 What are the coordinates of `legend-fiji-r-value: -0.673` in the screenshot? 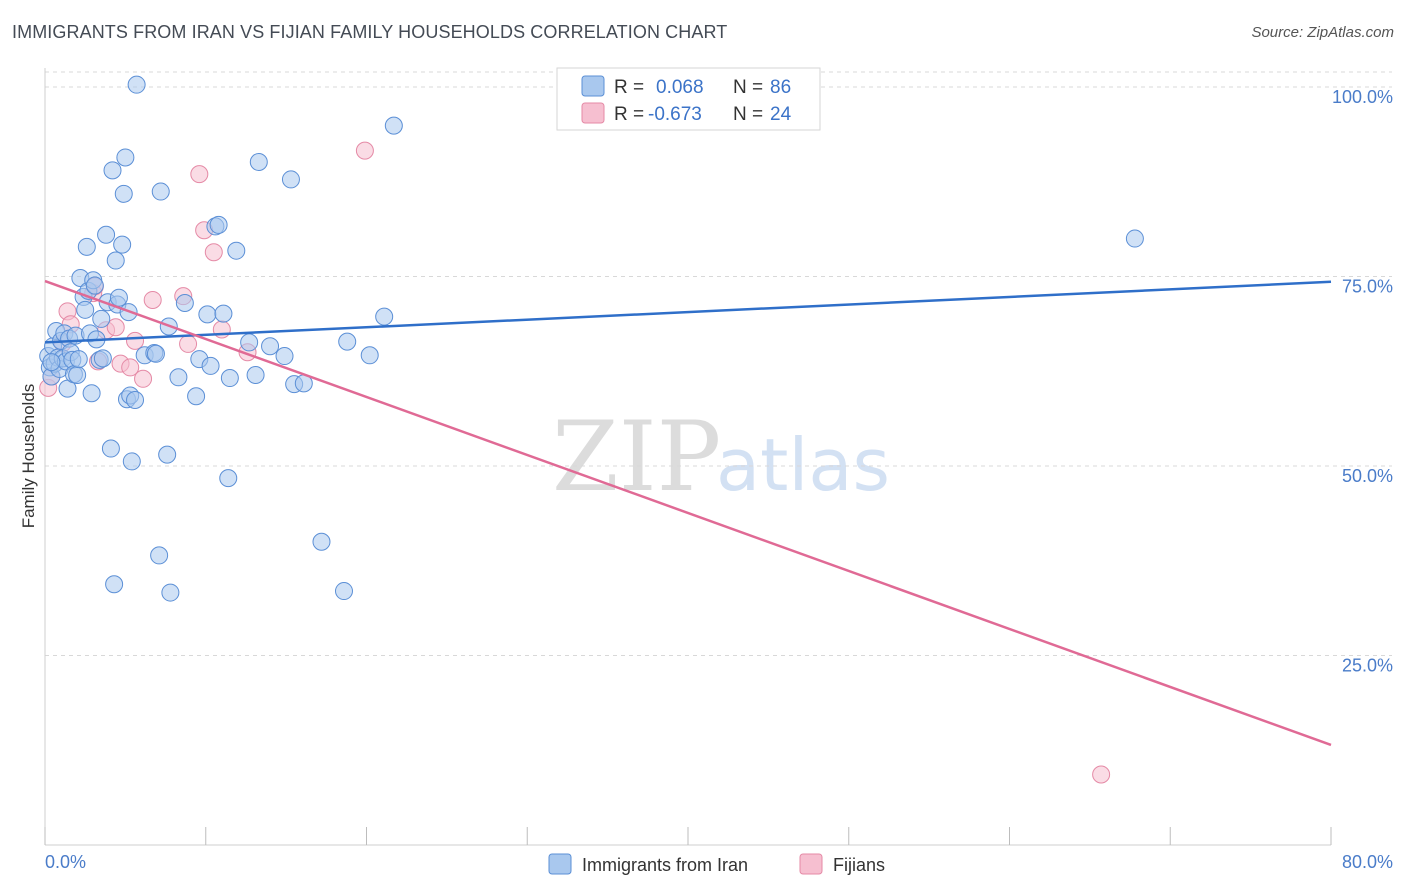 It's located at (675, 114).